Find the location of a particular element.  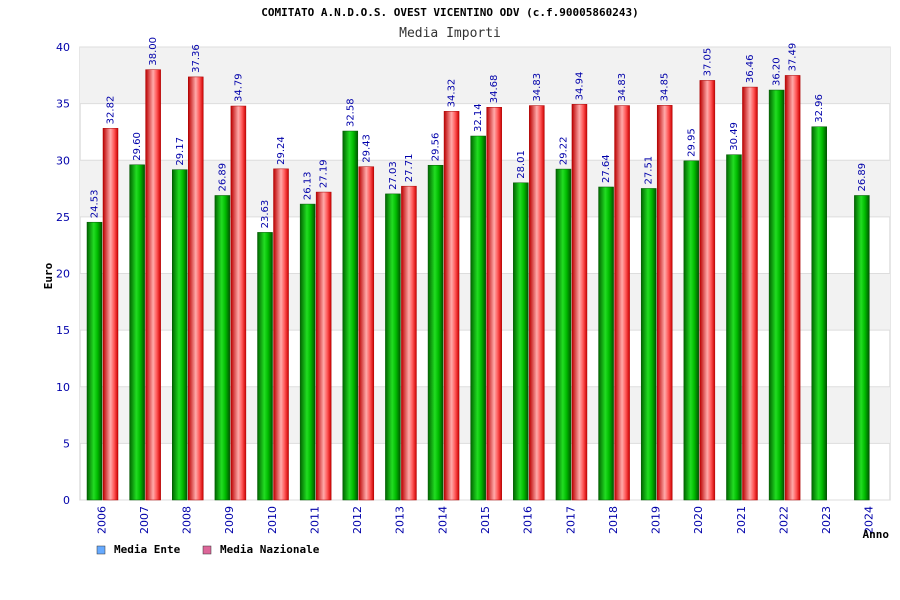

x-tick-label-2024: 2024 is located at coordinates (869, 520).